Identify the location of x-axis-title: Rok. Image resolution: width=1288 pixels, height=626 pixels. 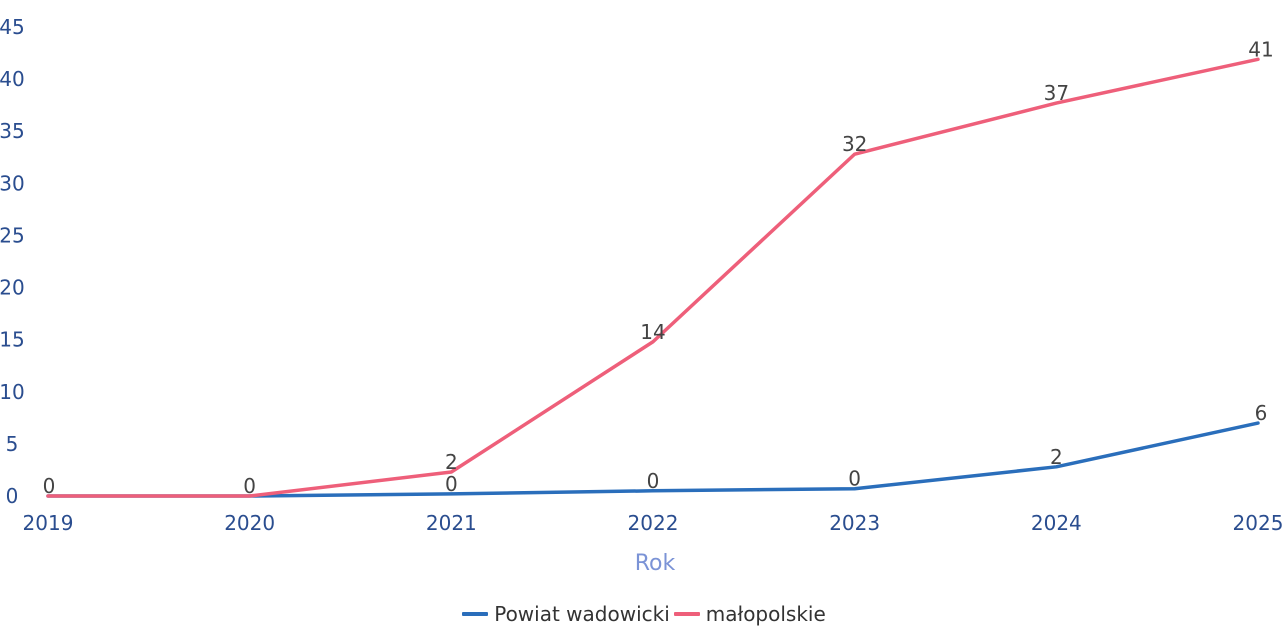
(655, 563).